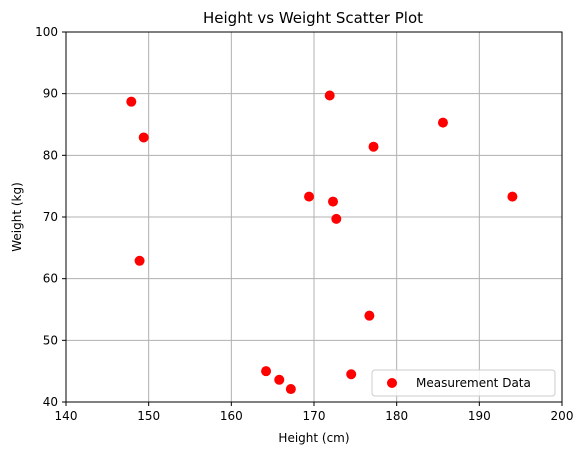 The image size is (584, 455). I want to click on x-tick-label: 150, so click(148, 416).